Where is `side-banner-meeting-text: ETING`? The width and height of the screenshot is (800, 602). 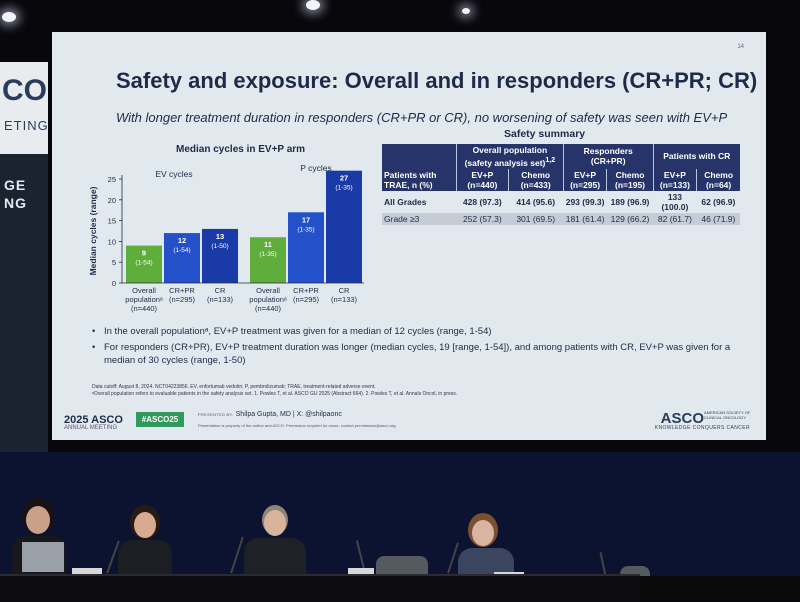 side-banner-meeting-text: ETING is located at coordinates (26, 125).